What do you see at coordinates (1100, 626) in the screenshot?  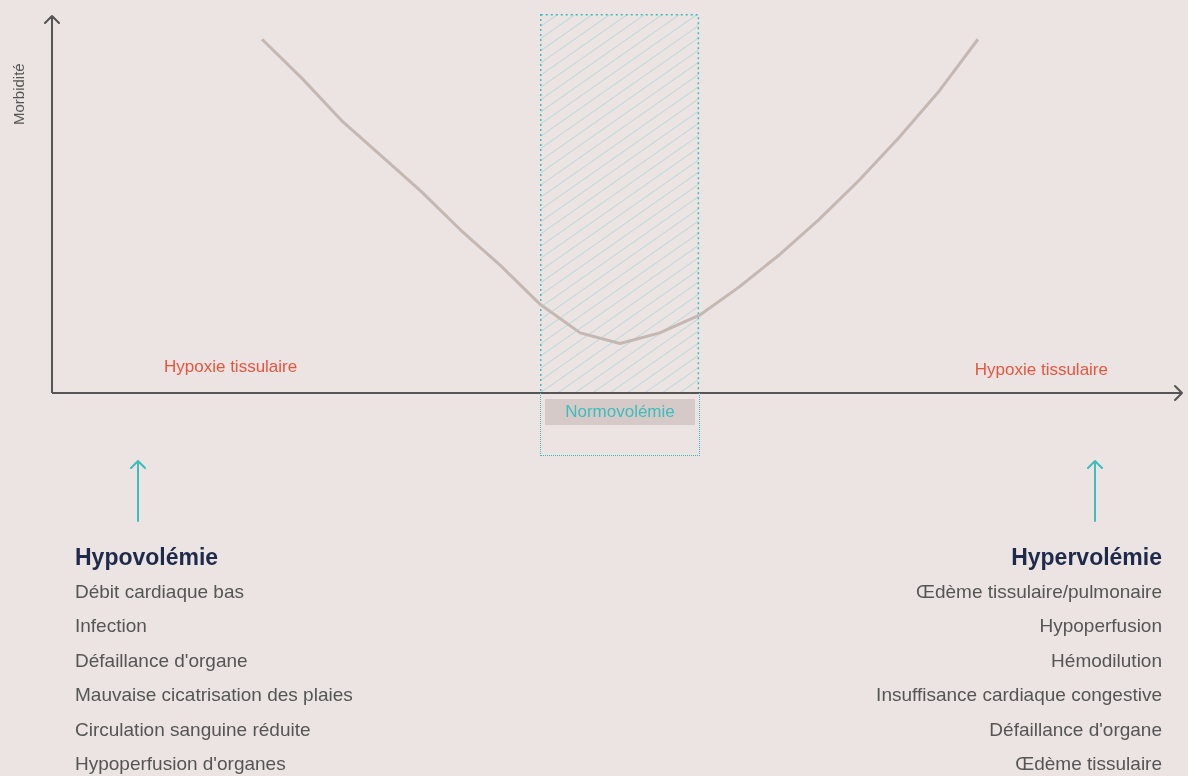 I see `text: Hypoperfusion` at bounding box center [1100, 626].